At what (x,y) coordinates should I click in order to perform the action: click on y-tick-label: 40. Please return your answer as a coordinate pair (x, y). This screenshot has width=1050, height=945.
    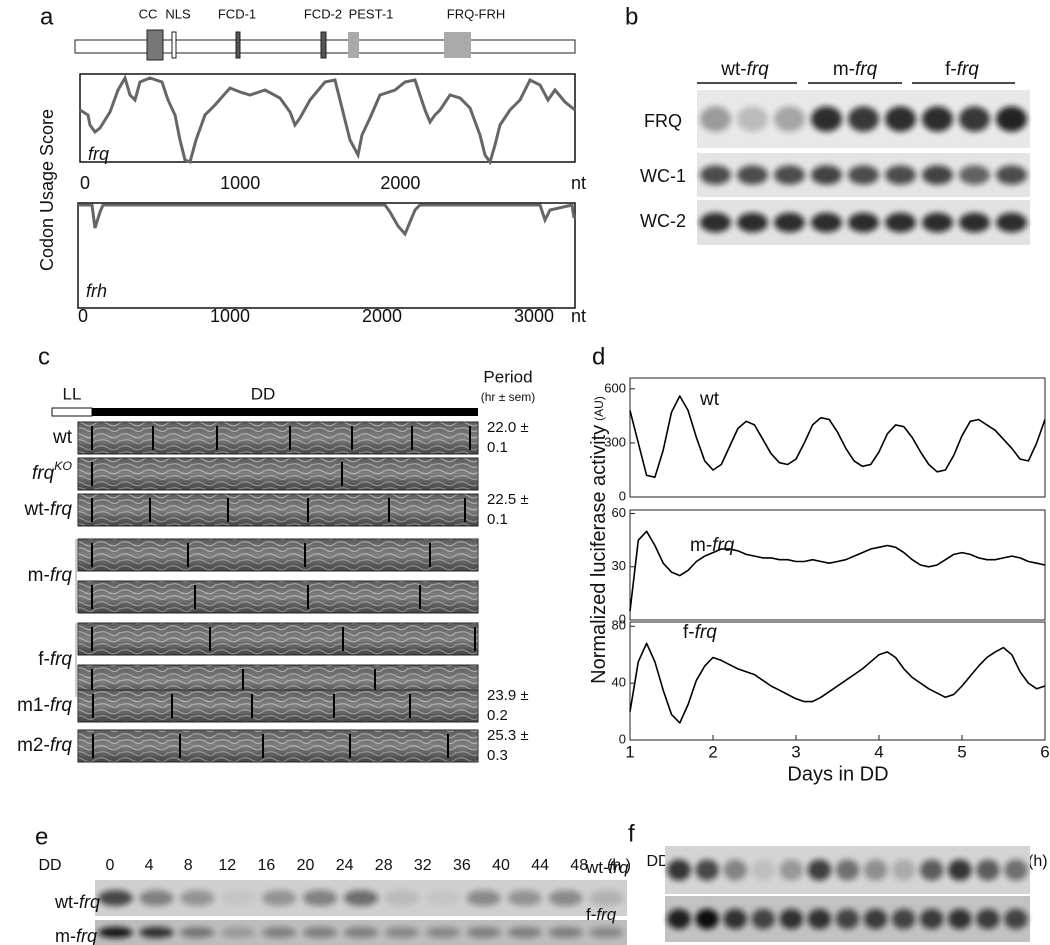
    Looking at the image, I should click on (619, 682).